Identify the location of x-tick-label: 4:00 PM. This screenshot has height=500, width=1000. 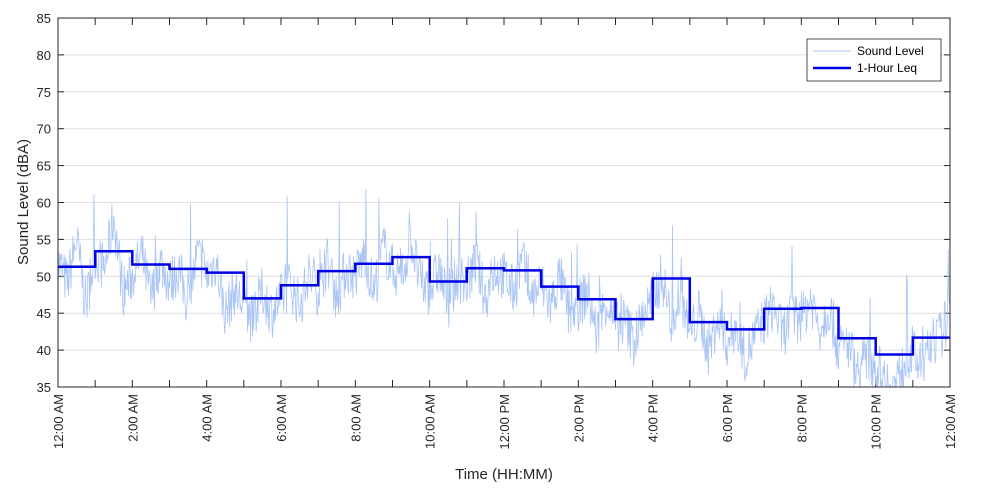
(653, 418).